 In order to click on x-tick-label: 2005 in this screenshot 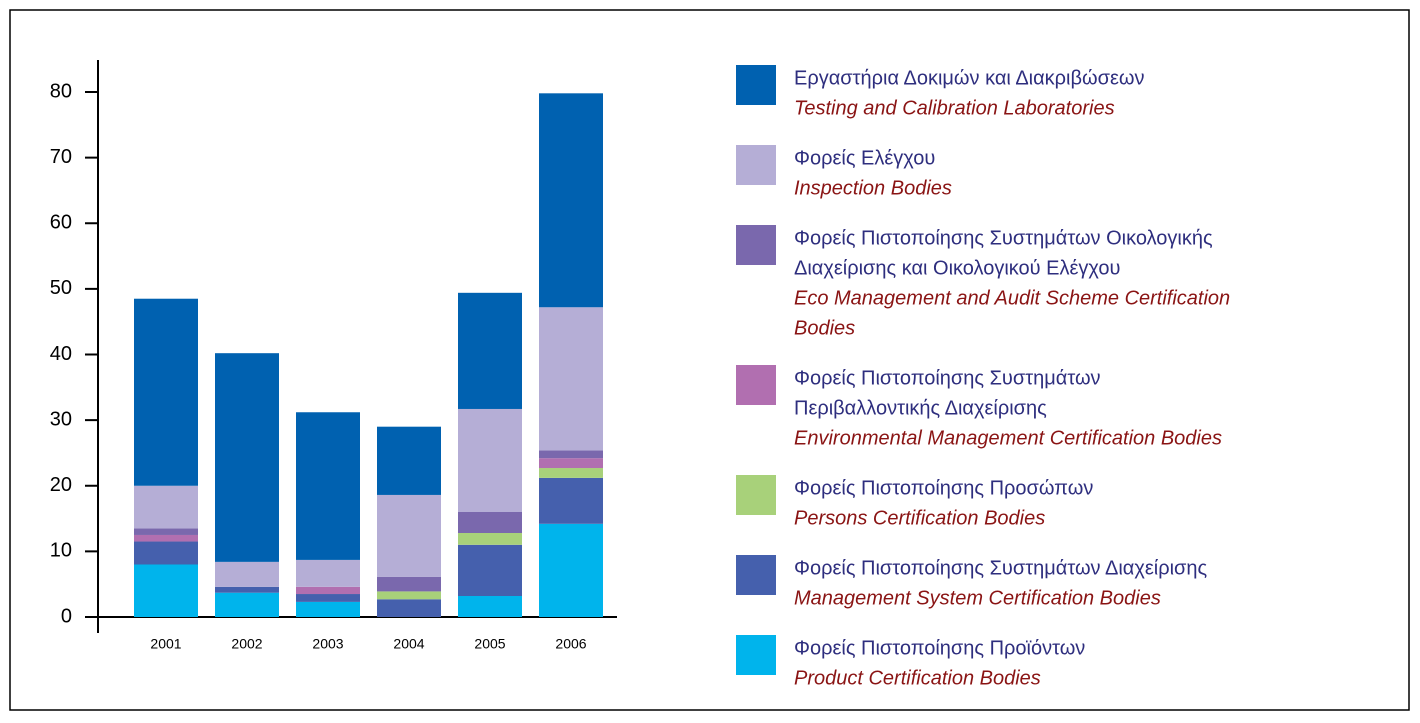, I will do `click(489, 644)`.